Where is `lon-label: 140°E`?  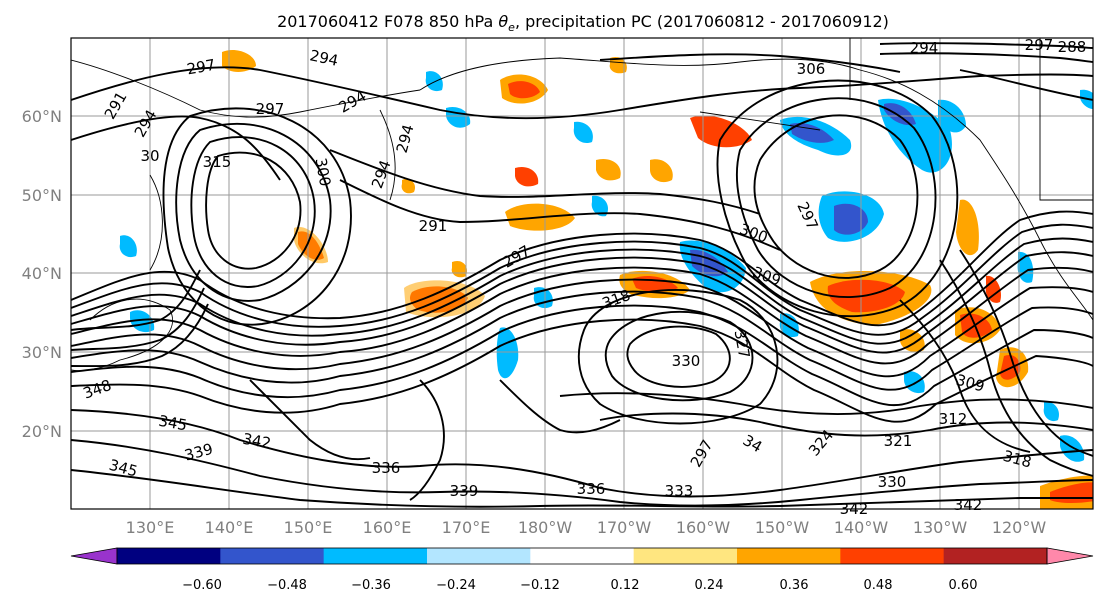 lon-label: 140°E is located at coordinates (229, 527).